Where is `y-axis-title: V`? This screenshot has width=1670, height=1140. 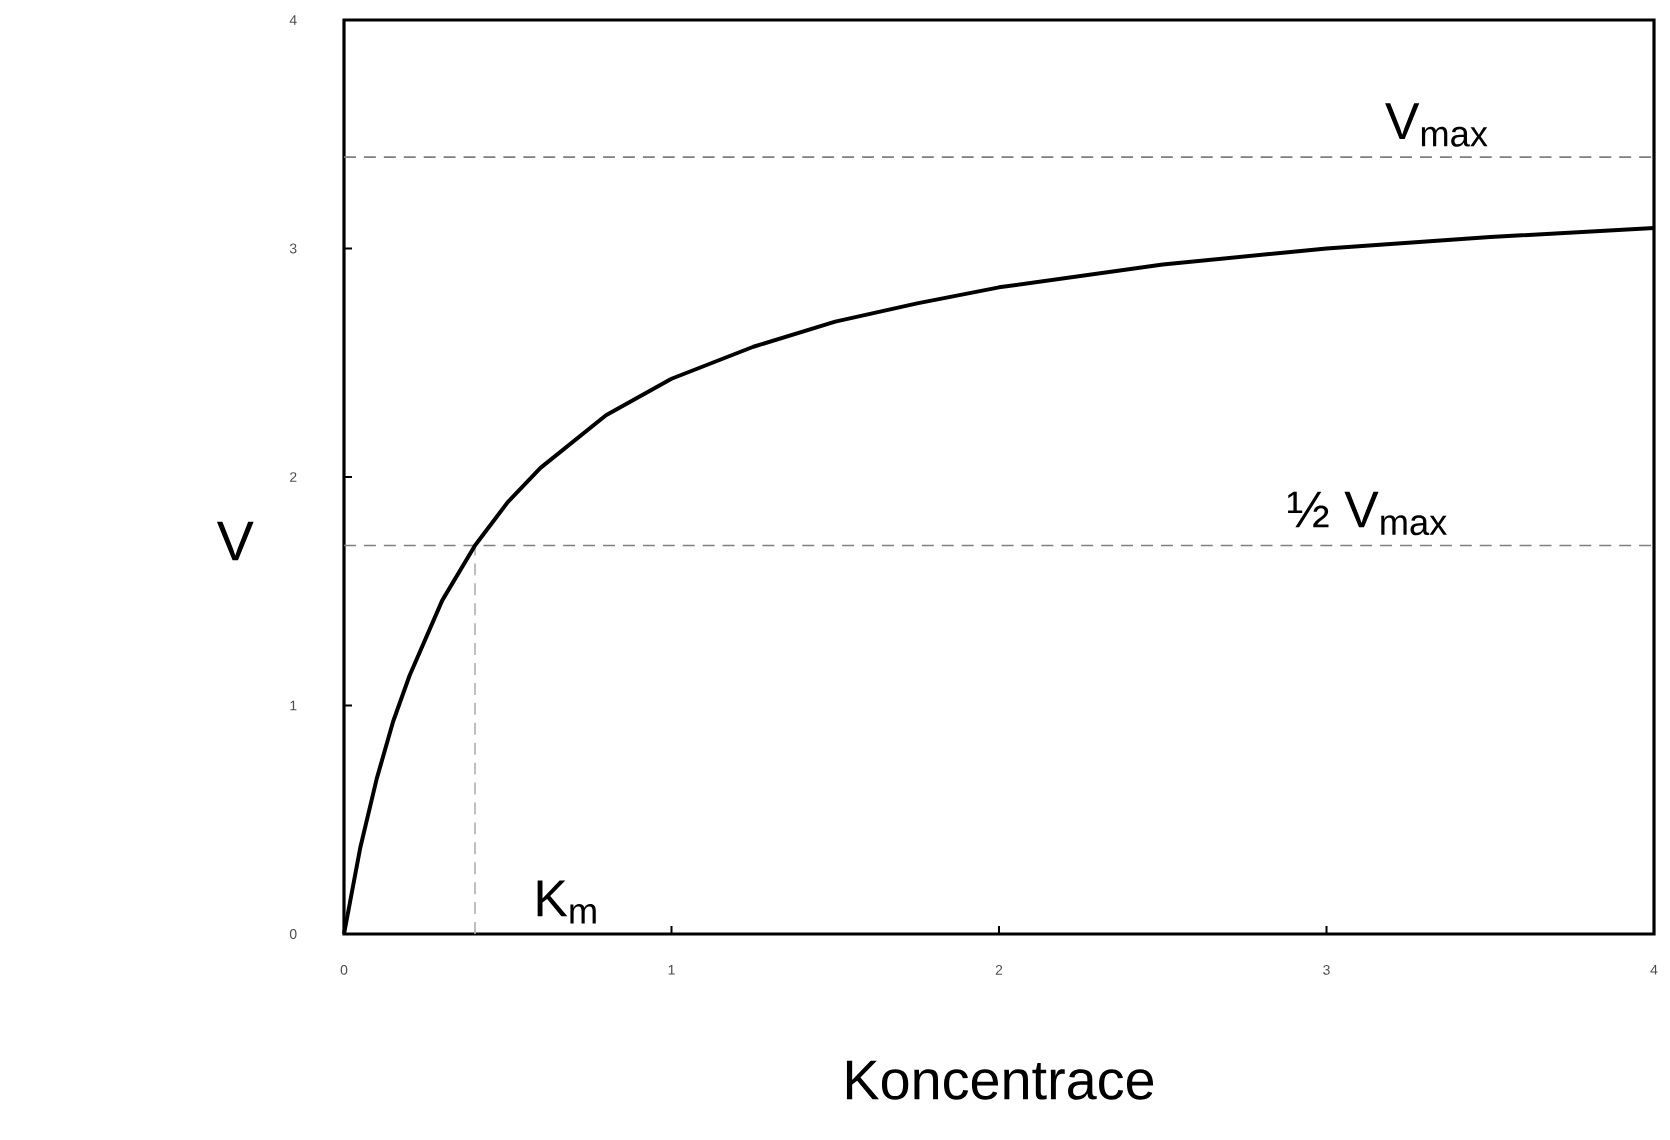
y-axis-title: V is located at coordinates (235, 541).